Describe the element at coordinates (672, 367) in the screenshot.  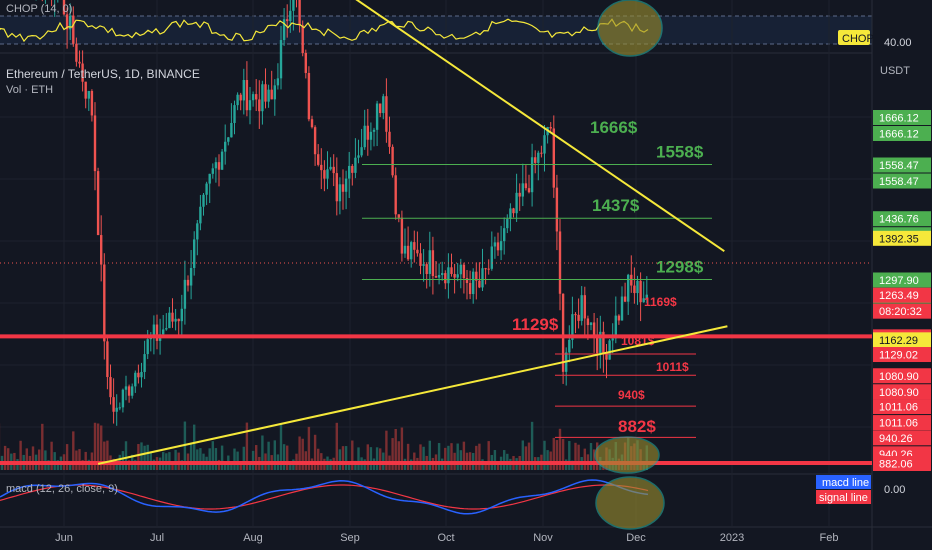
I see `support-label: 1011$` at that location.